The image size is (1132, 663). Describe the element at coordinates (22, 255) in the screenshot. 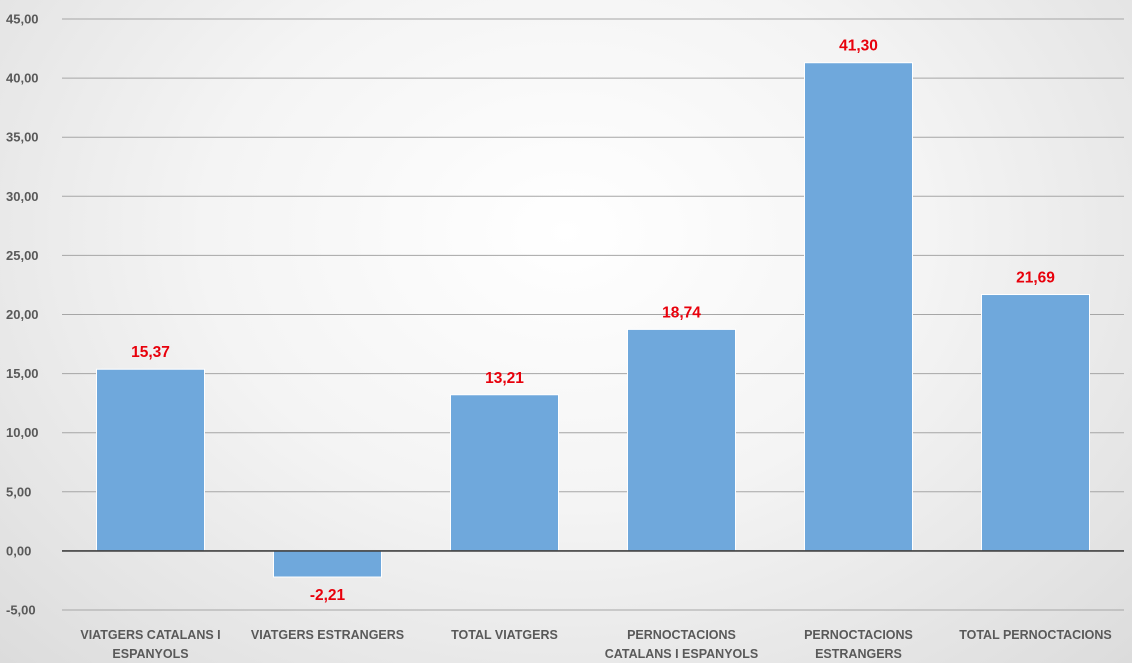

I see `y-tick-label: 25,00` at that location.